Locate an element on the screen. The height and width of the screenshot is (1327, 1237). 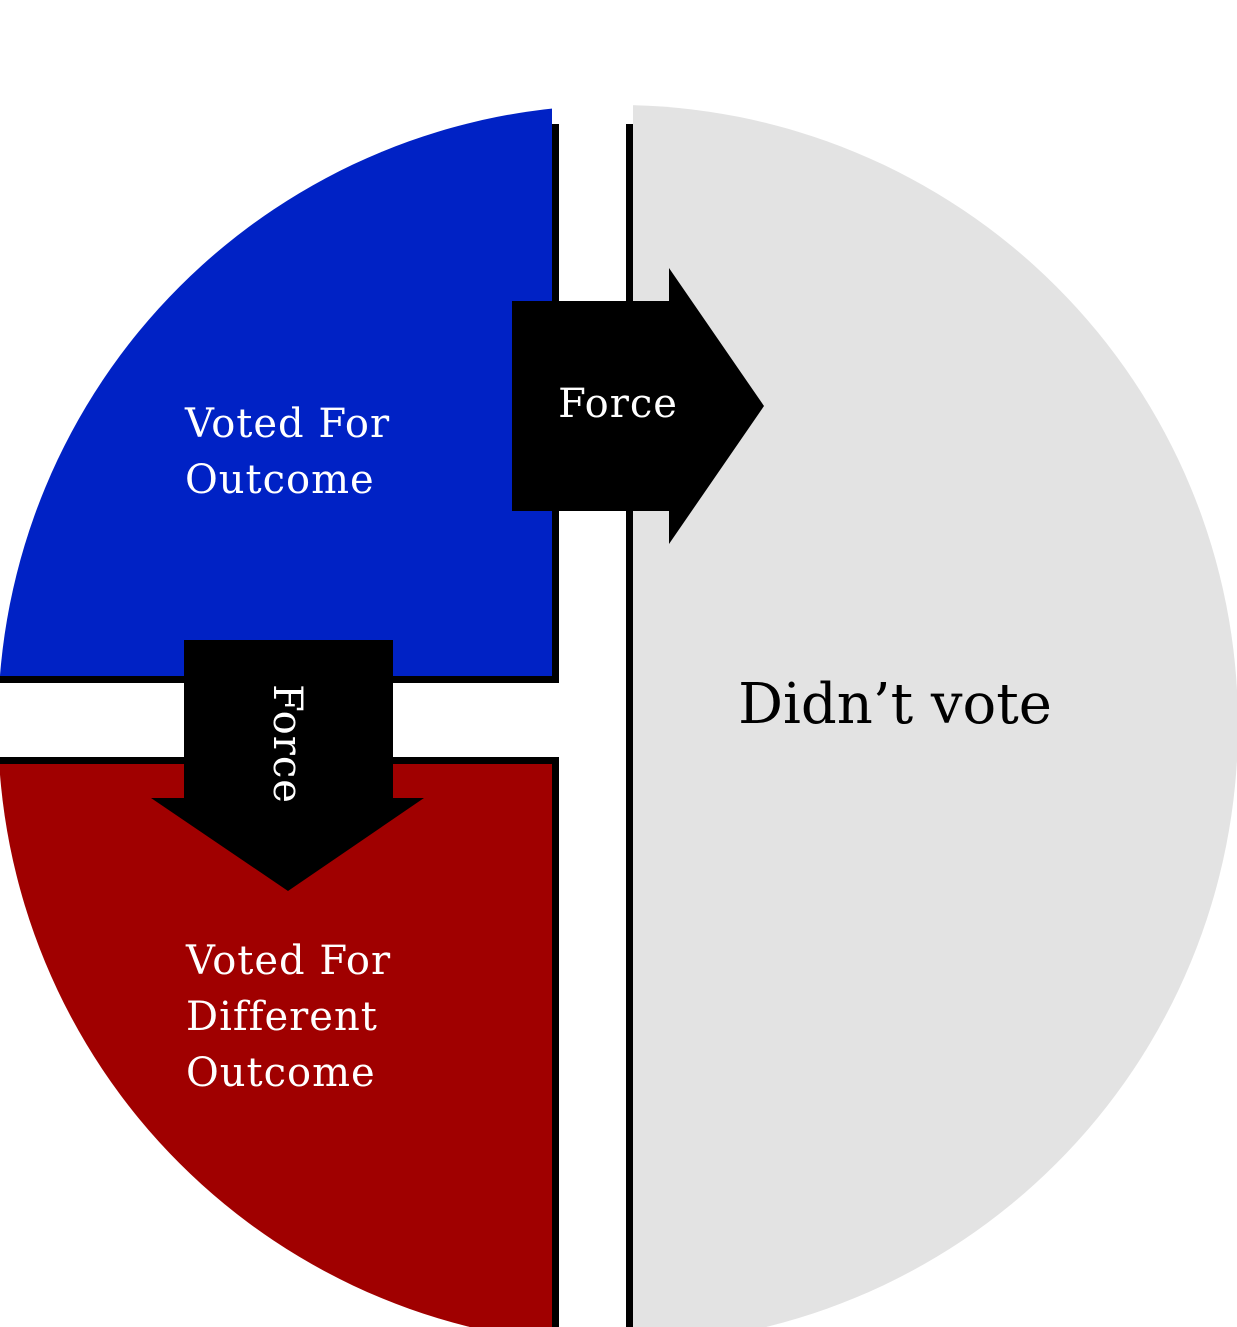
voted-for-line-1: Voted For is located at coordinates (287, 424).